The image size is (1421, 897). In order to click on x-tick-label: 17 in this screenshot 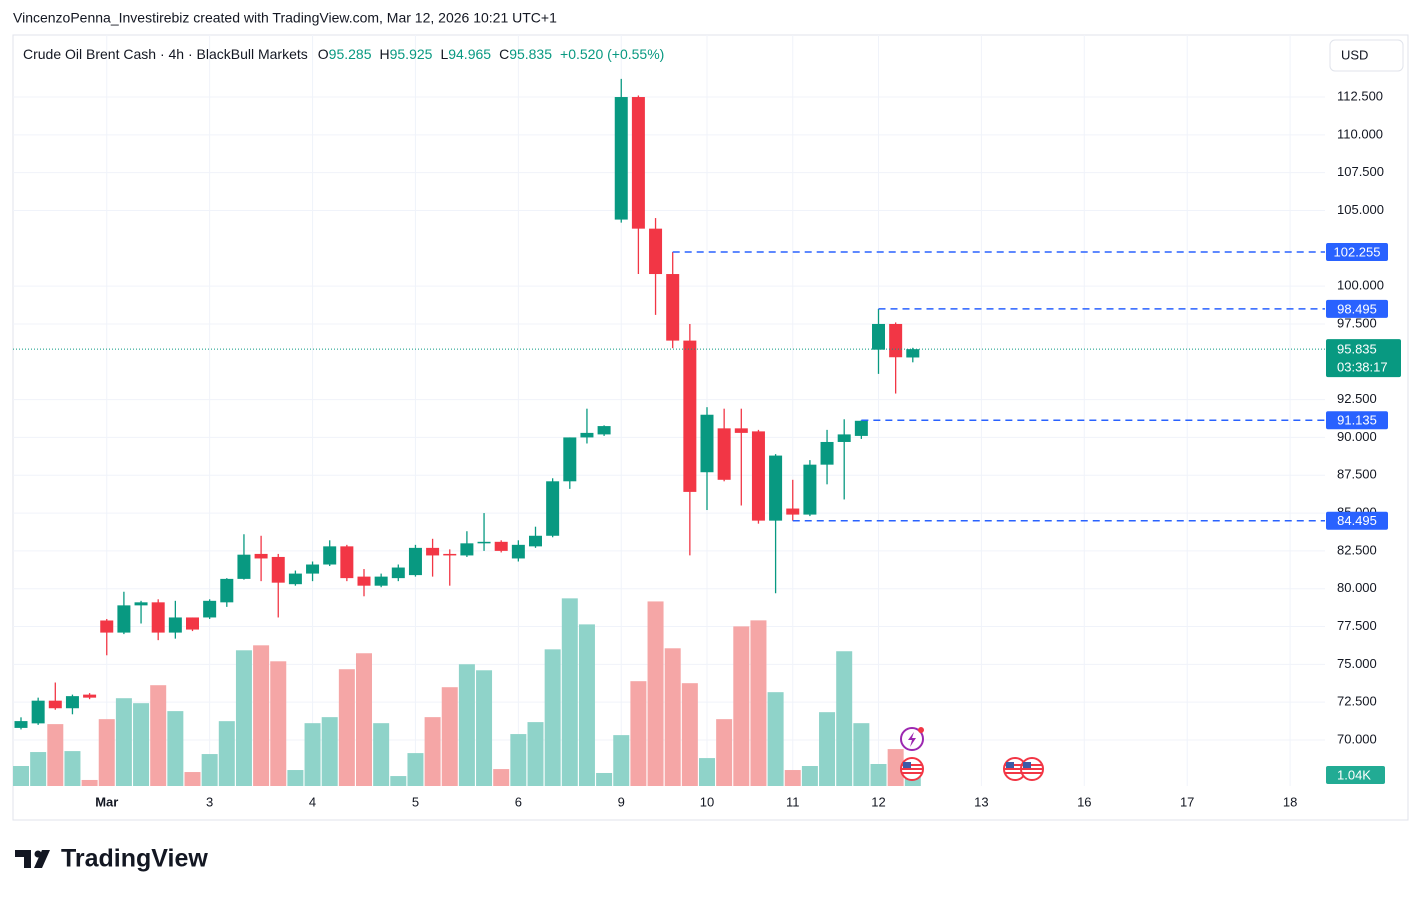, I will do `click(1187, 801)`.